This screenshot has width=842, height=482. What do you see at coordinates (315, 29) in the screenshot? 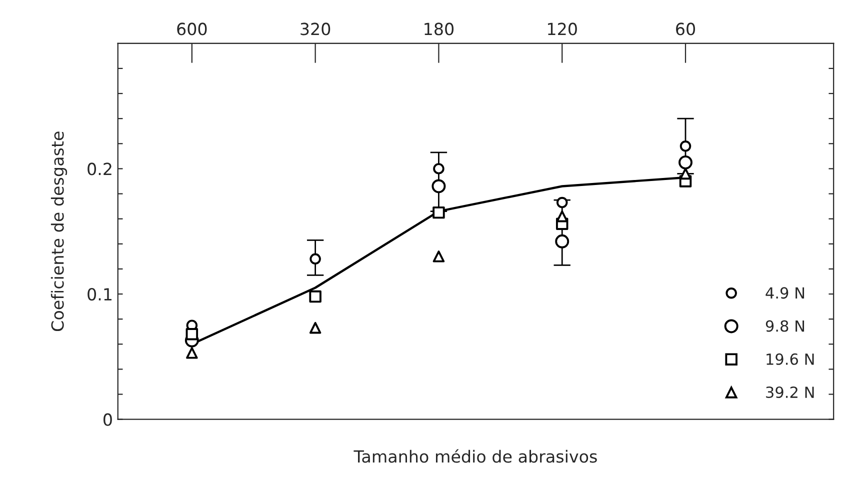
I see `x-tick-label: 320` at bounding box center [315, 29].